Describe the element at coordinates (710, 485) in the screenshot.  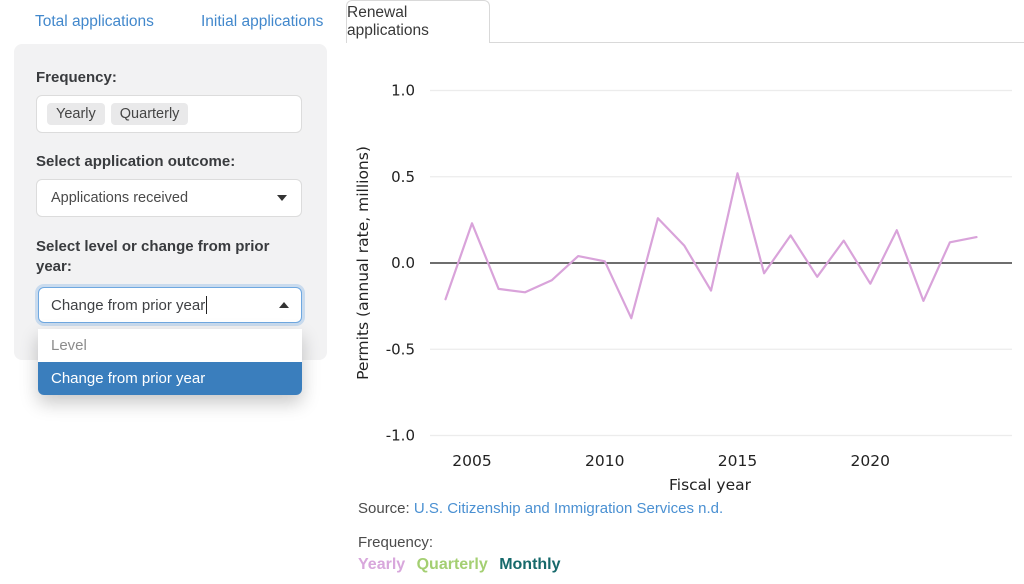
I see `svg-text: Fiscal year` at that location.